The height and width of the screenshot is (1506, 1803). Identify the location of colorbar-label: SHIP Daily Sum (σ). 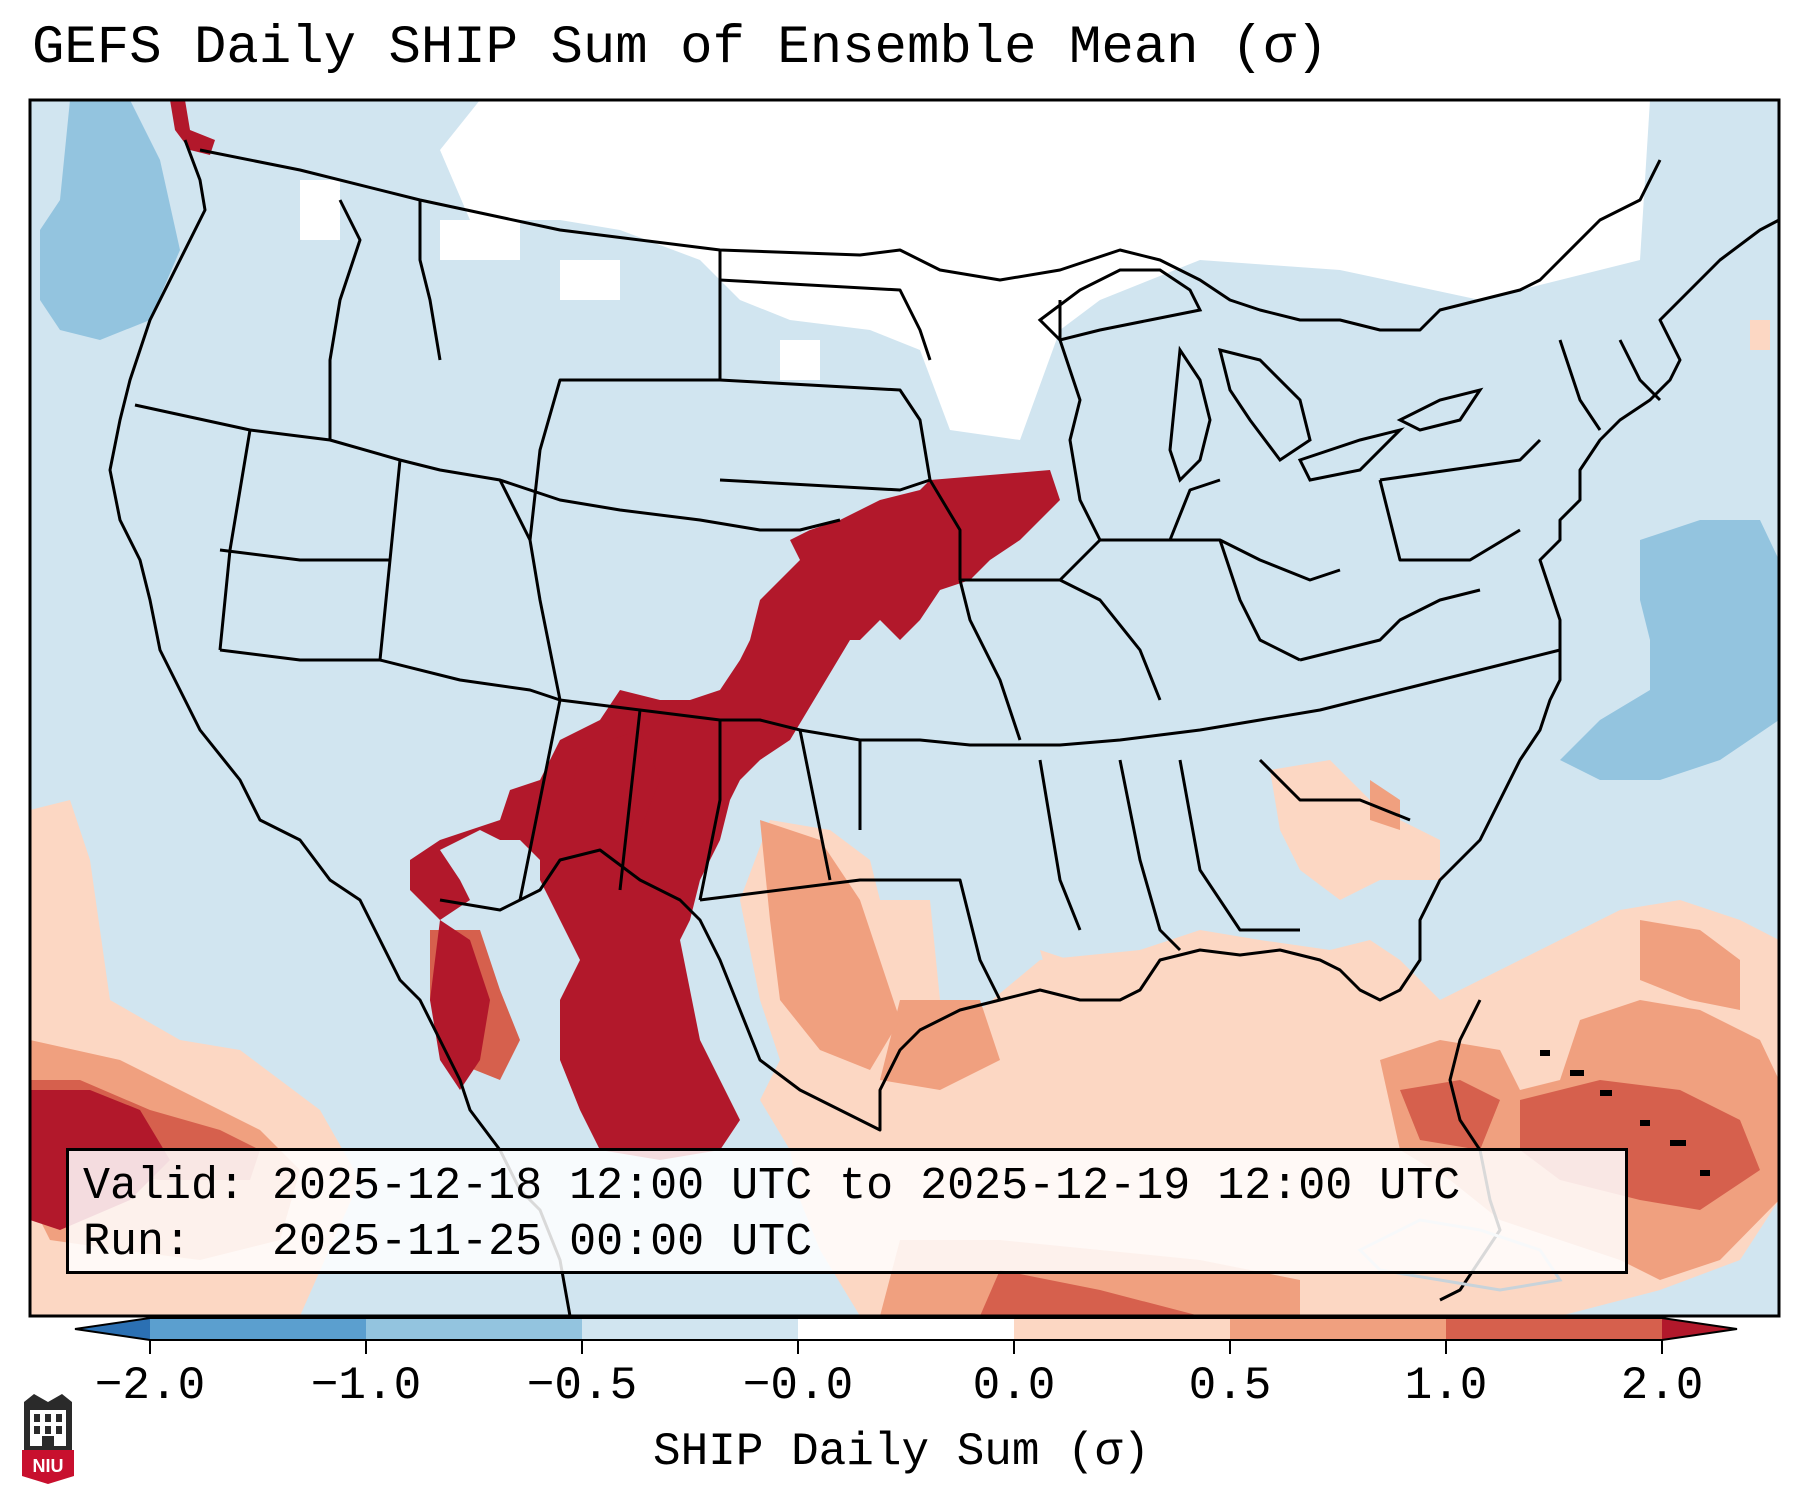
(901, 1452).